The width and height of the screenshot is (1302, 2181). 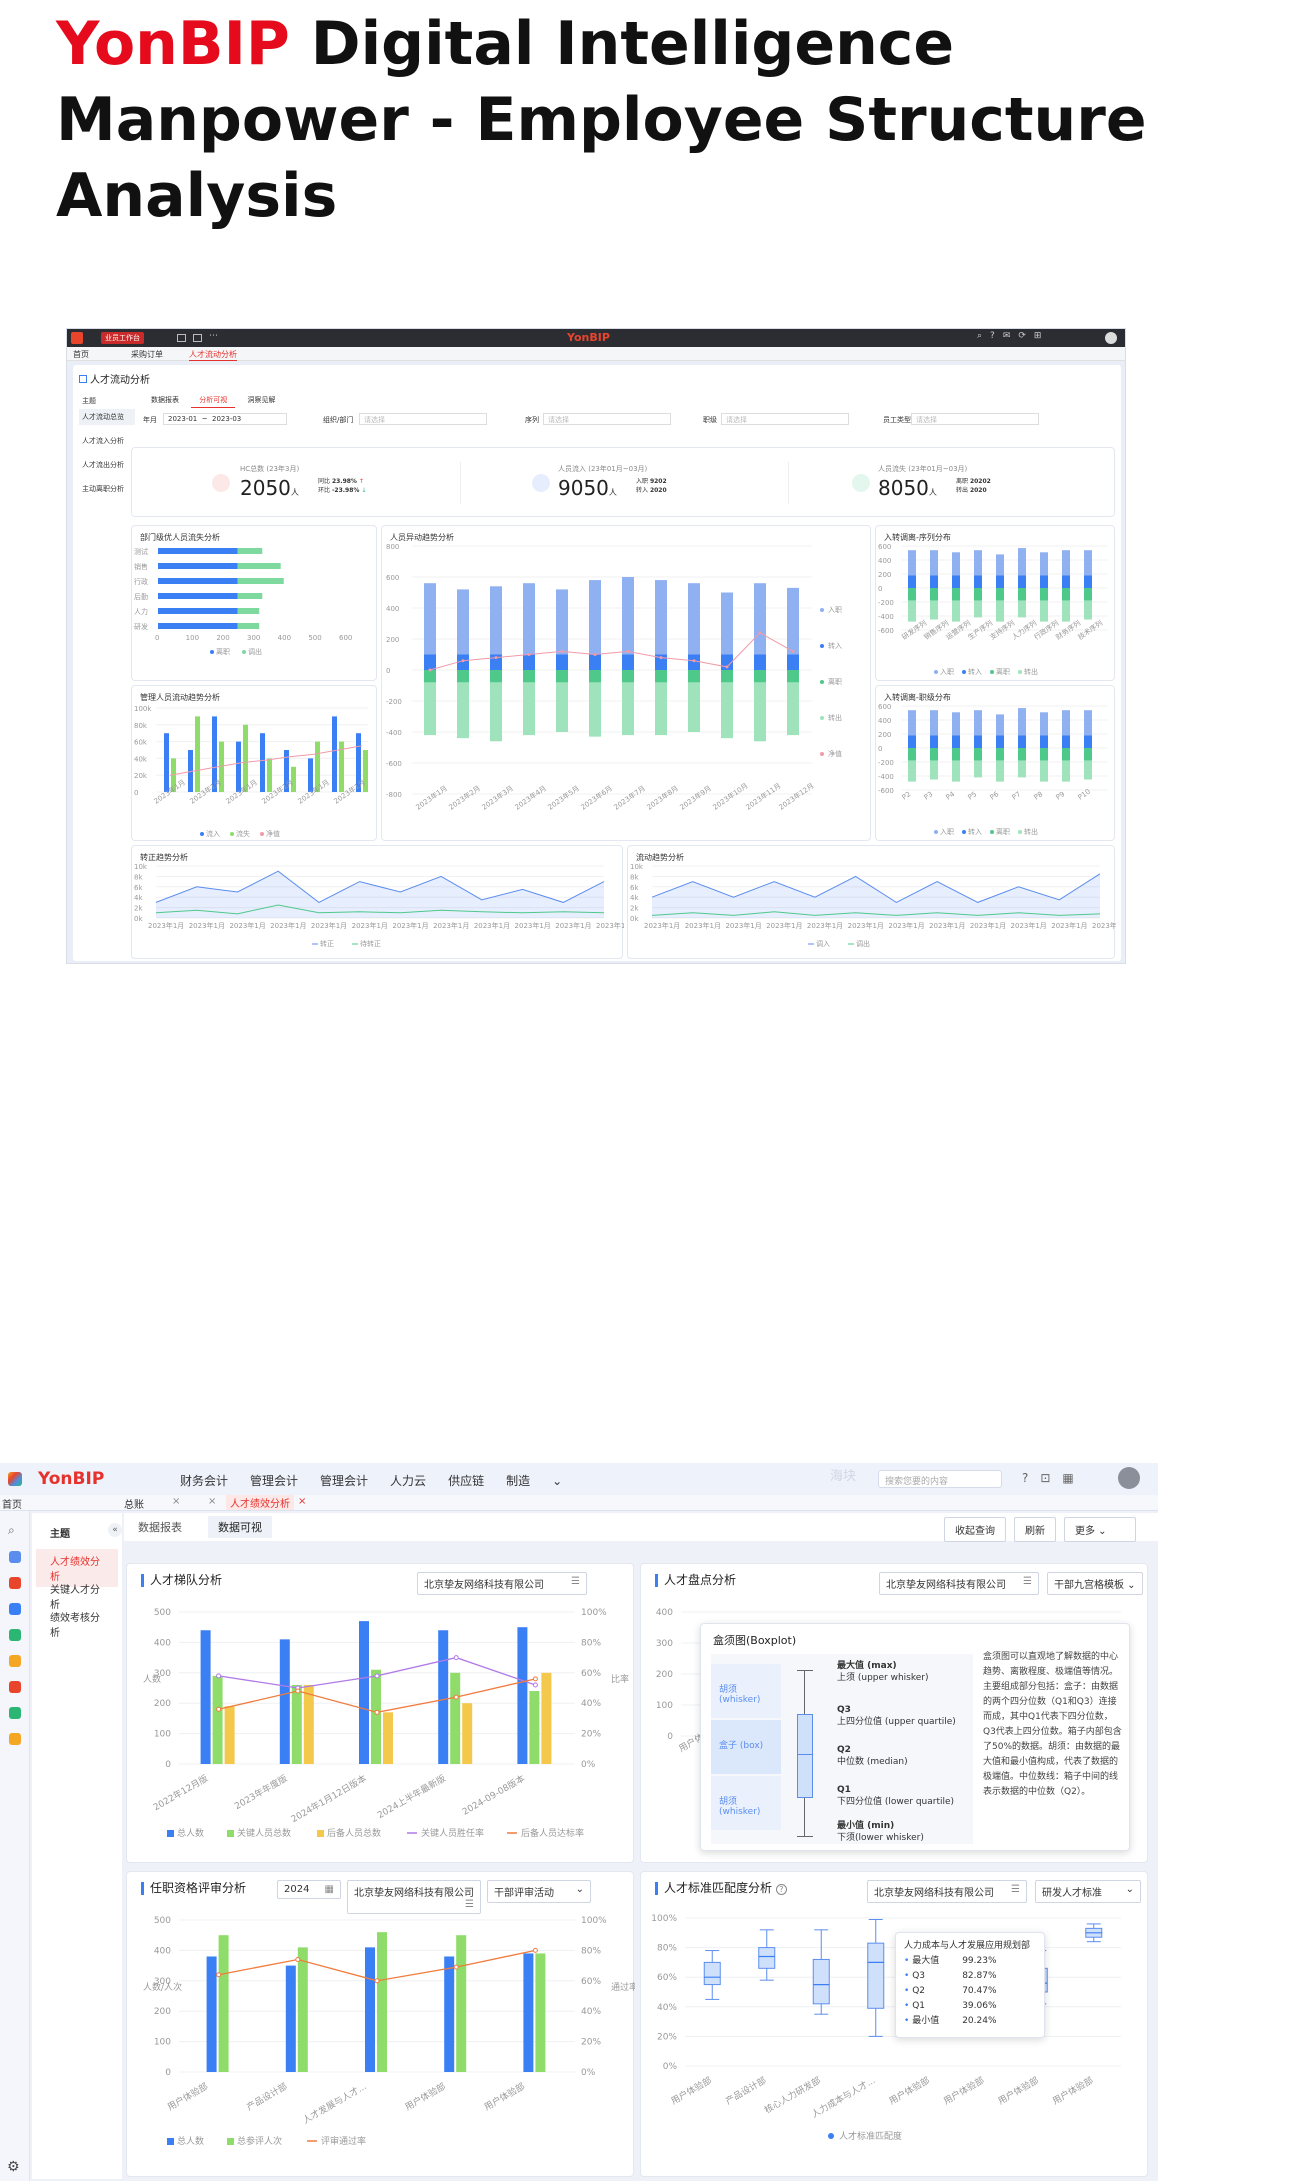 What do you see at coordinates (274, 1481) in the screenshot?
I see `nav-mgmt1: 管理会计` at bounding box center [274, 1481].